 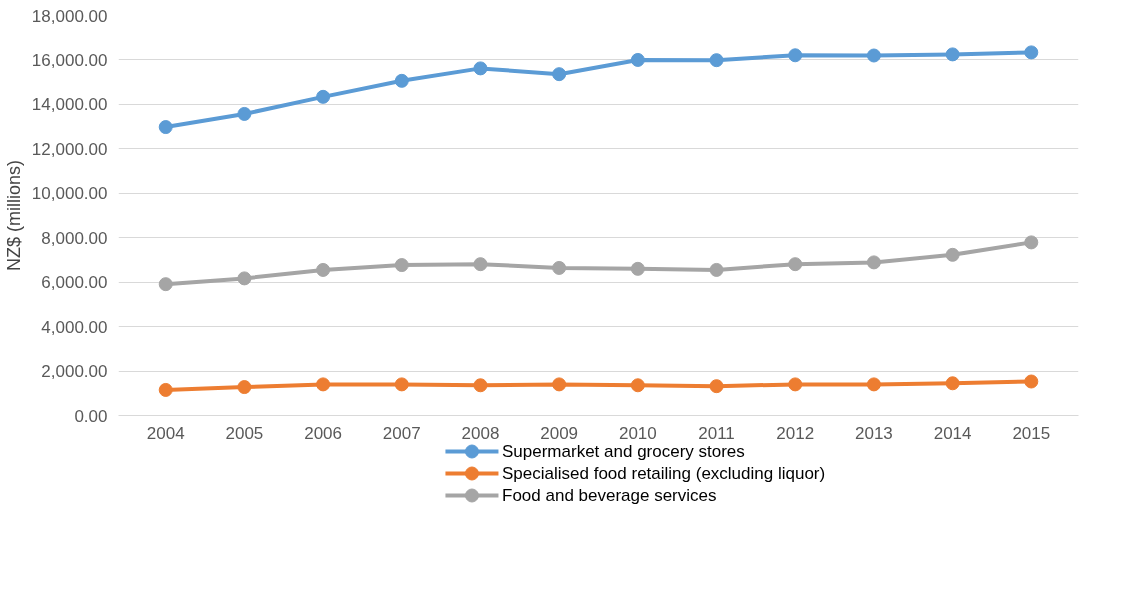 I want to click on y-tick-label: 16,000.00, so click(x=69, y=60).